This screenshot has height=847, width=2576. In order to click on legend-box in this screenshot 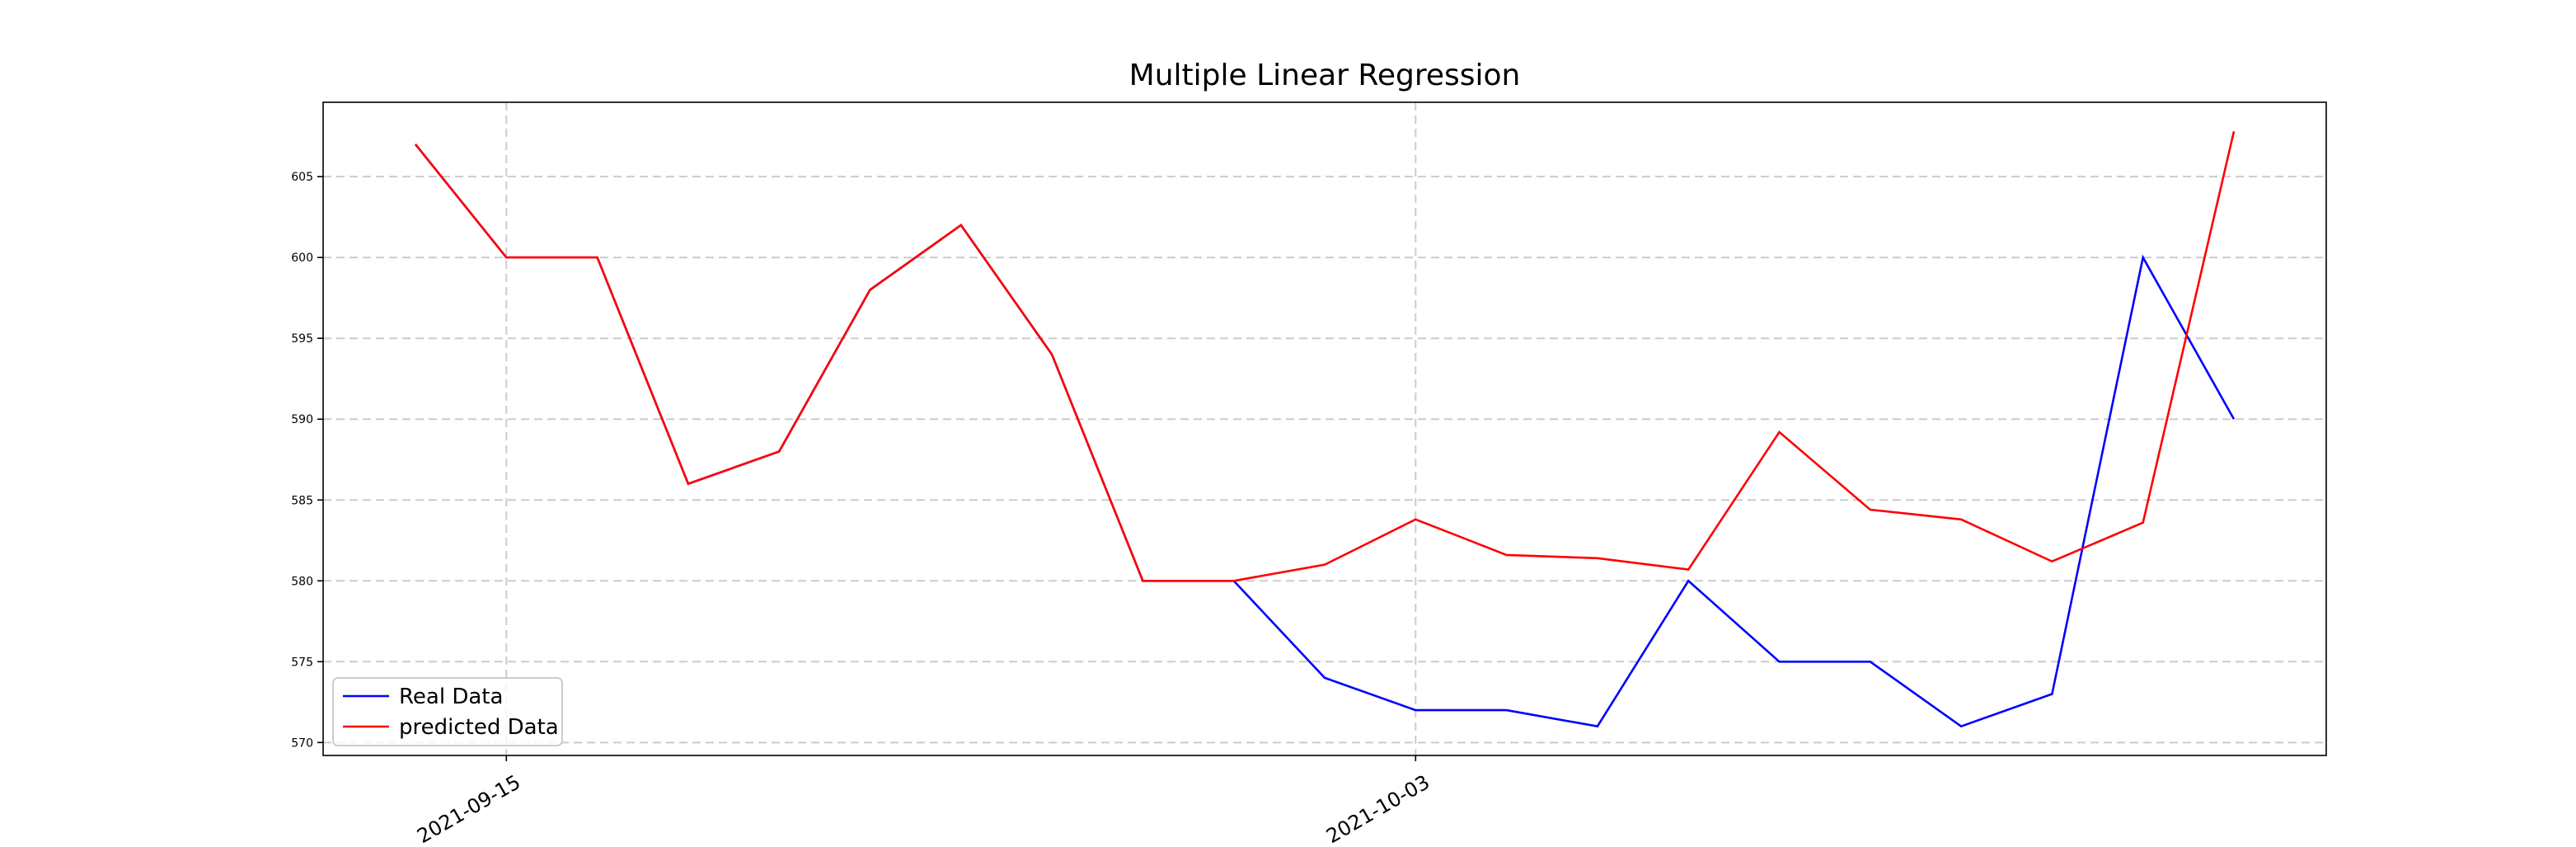, I will do `click(448, 711)`.